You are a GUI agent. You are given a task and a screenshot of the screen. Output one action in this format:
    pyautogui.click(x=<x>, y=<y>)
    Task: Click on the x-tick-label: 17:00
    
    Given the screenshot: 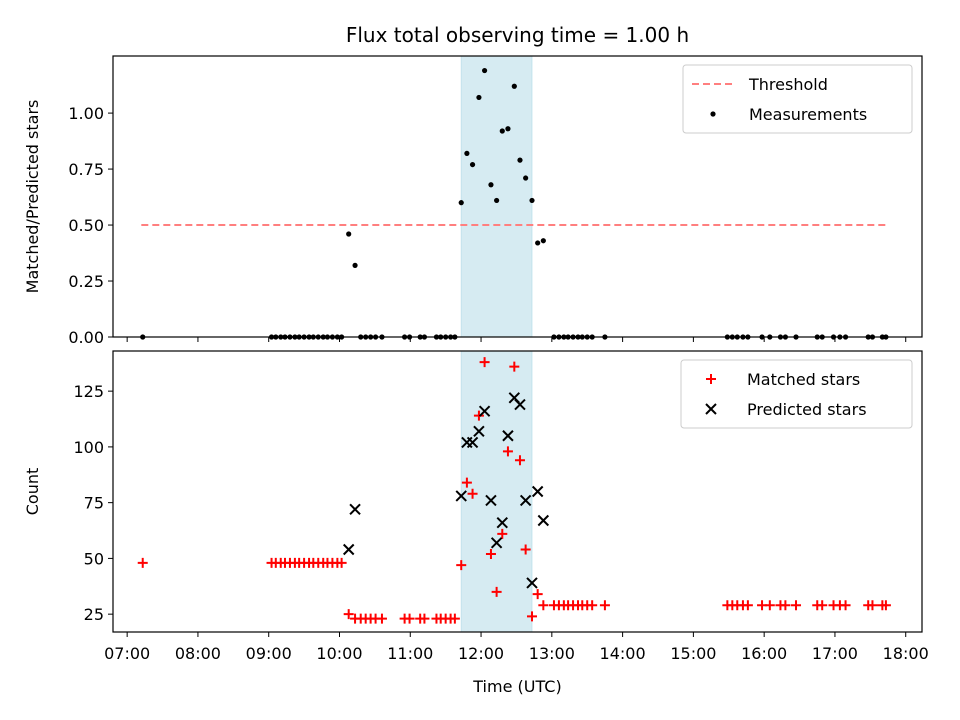 What is the action you would take?
    pyautogui.click(x=835, y=653)
    